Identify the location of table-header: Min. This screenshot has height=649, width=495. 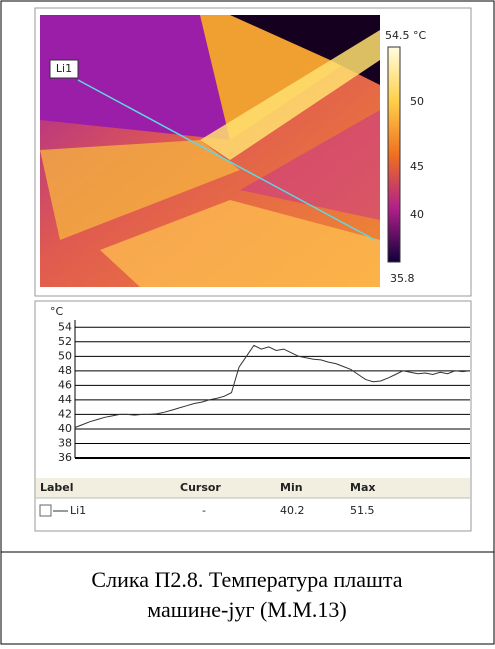
(291, 487).